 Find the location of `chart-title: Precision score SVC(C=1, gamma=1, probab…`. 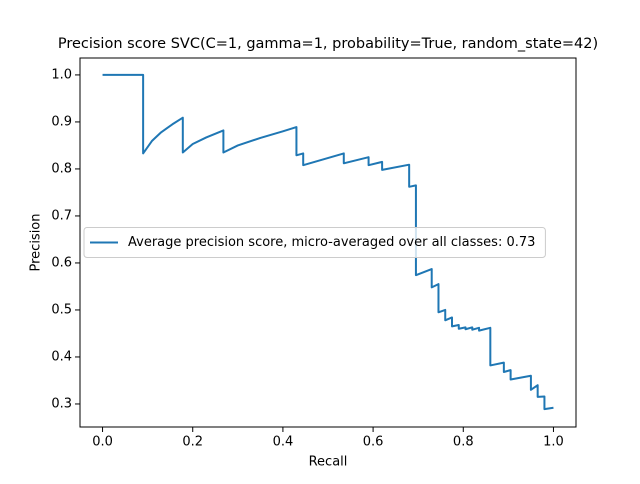

chart-title: Precision score SVC(C=1, gamma=1, probab… is located at coordinates (328, 44).